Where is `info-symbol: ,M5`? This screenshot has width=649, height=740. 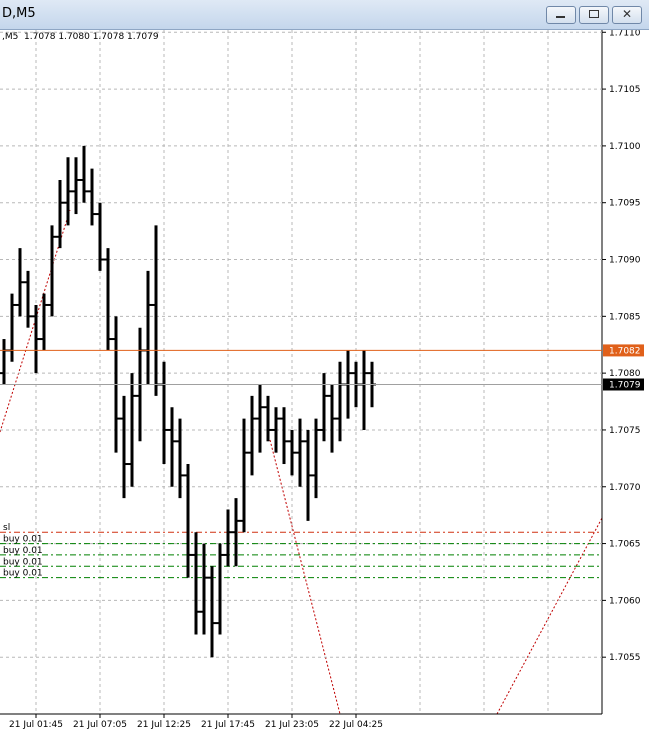
info-symbol: ,M5 is located at coordinates (10, 37).